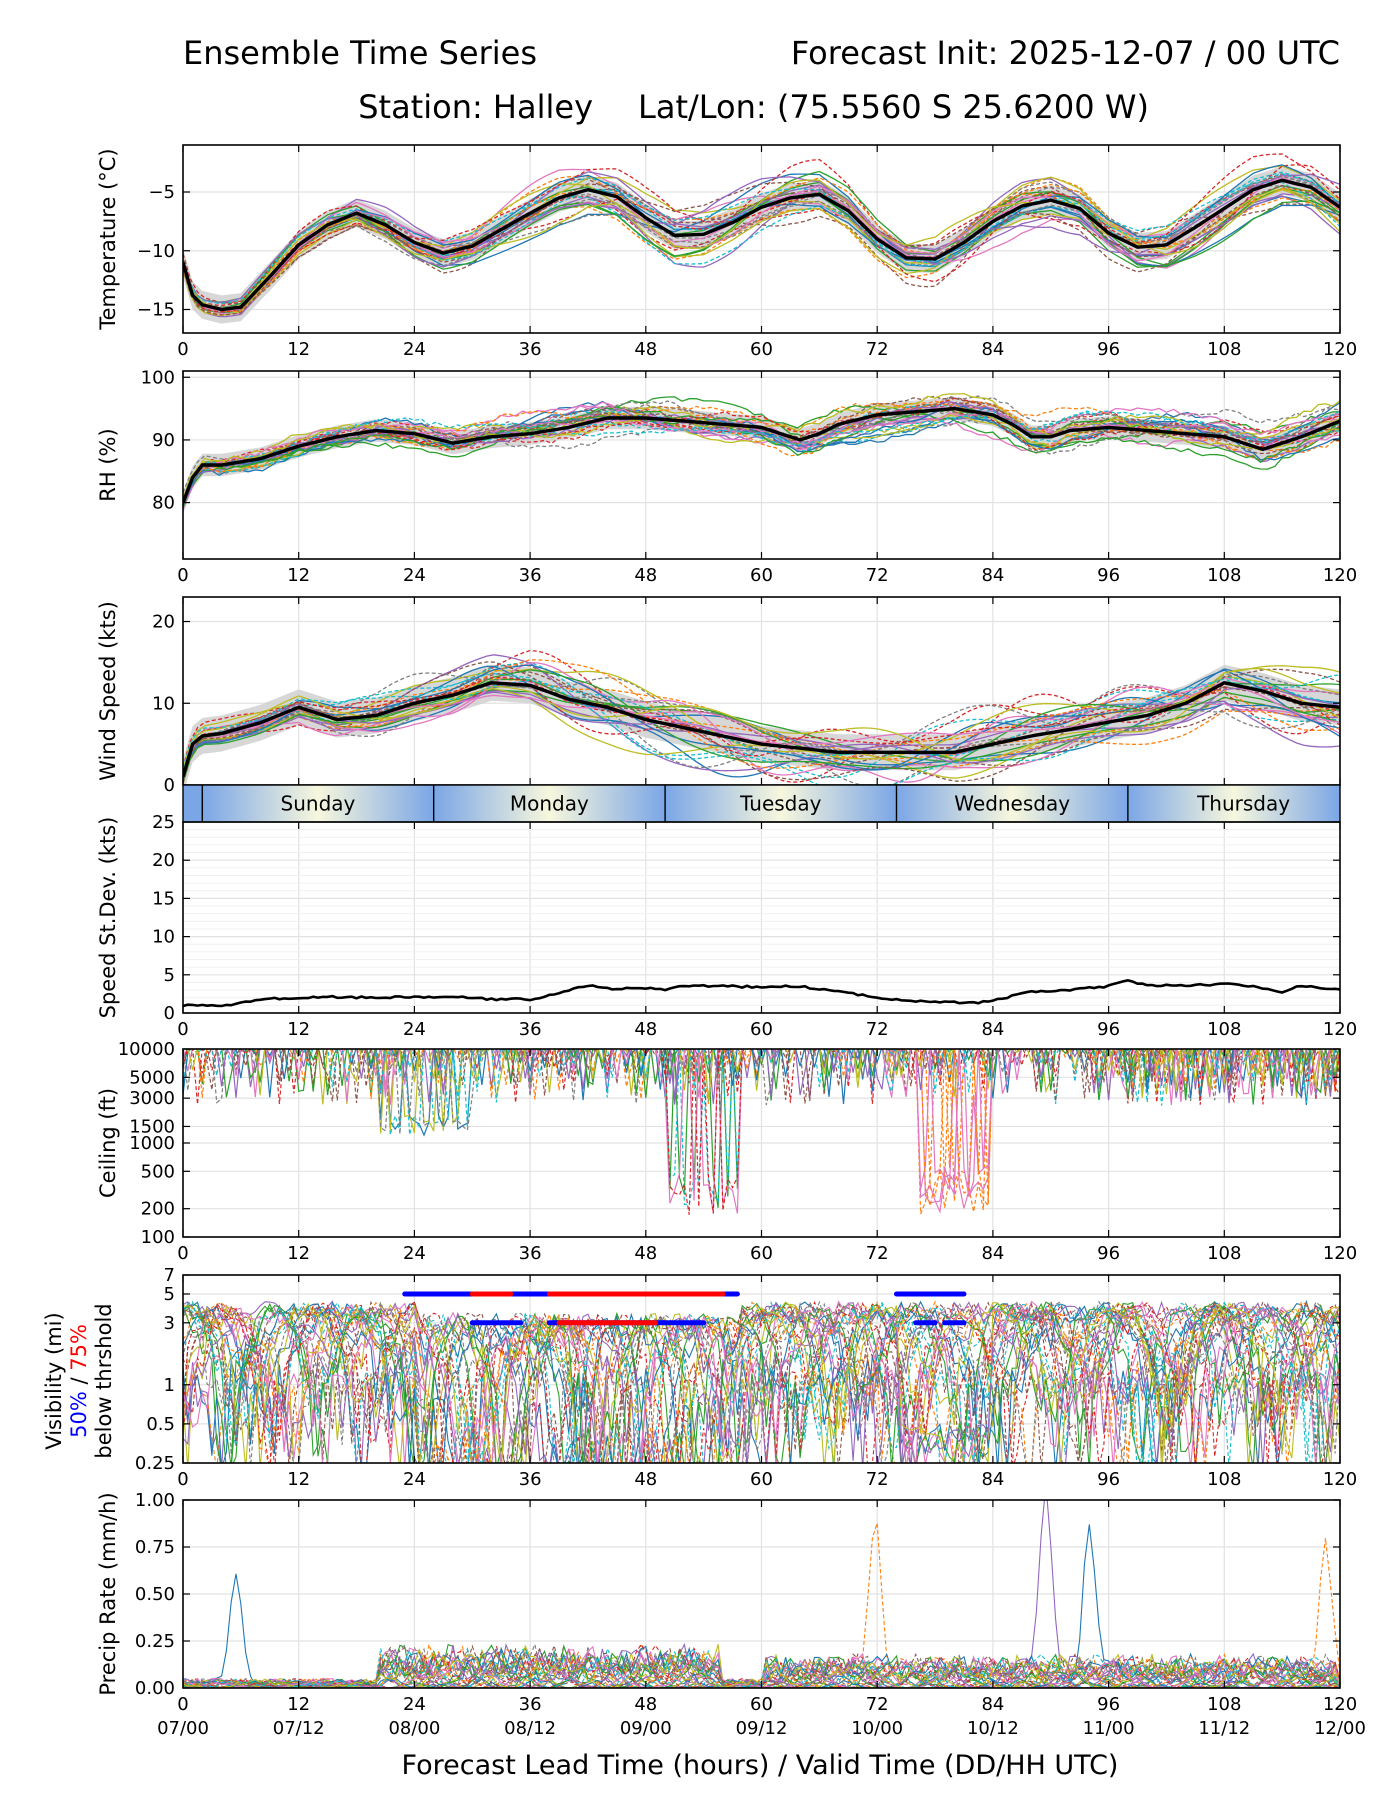  I want to click on valid-time-label: 11/00, so click(1109, 1728).